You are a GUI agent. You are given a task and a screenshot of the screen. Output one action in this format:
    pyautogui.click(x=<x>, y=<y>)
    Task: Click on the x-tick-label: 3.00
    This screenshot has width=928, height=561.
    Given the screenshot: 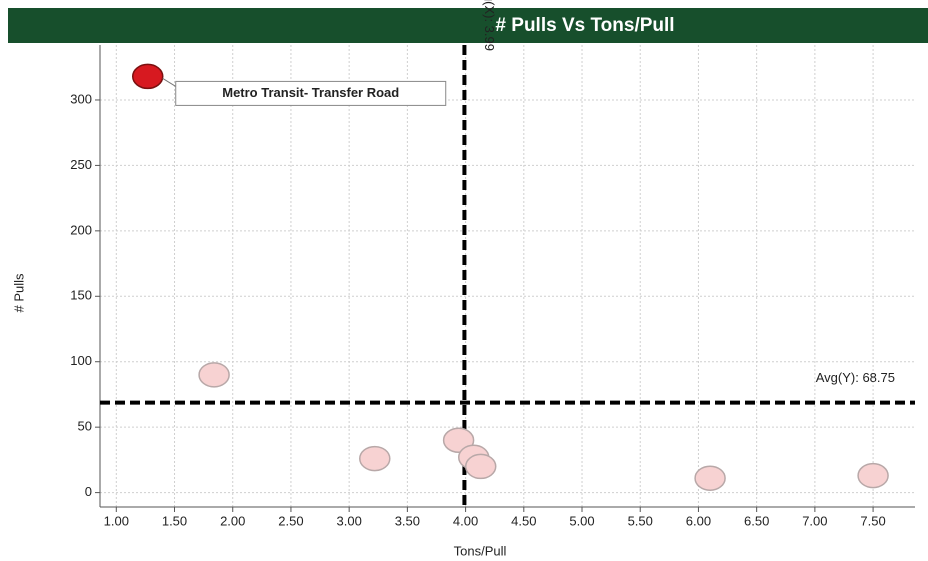 What is the action you would take?
    pyautogui.click(x=349, y=520)
    